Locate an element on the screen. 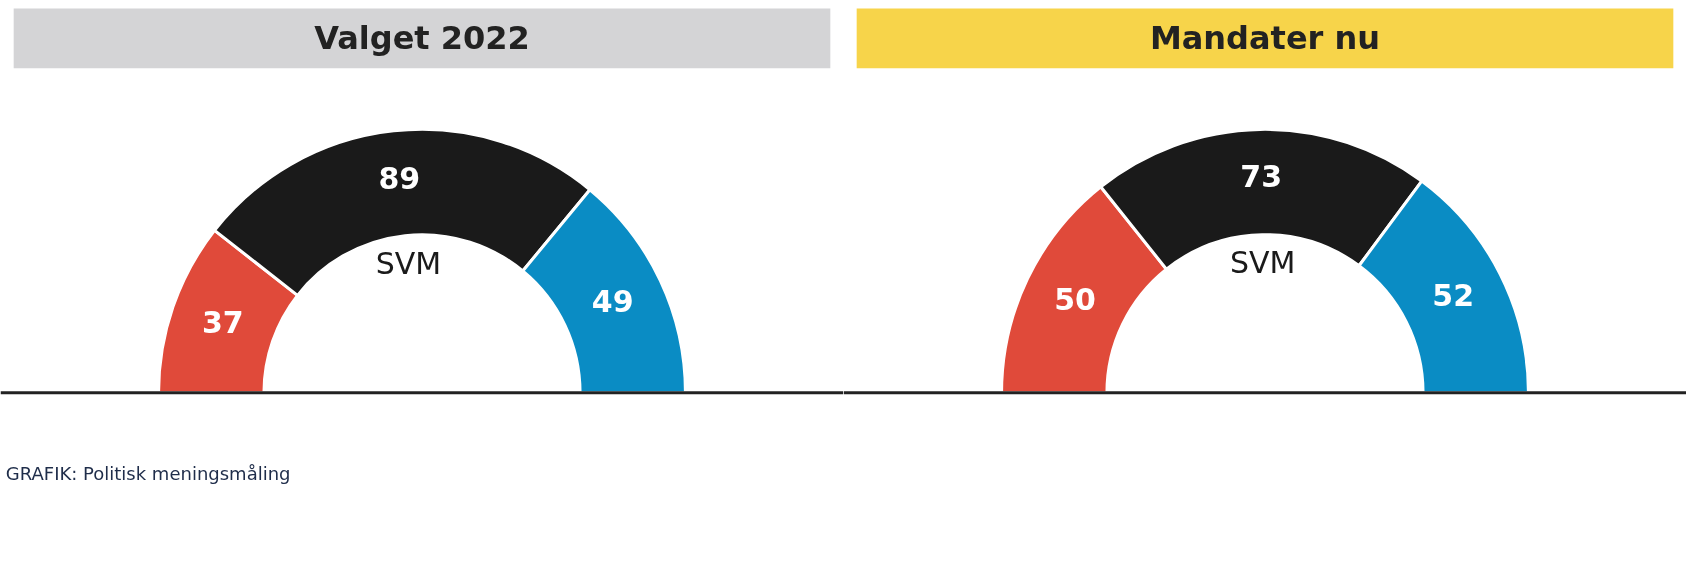 Image resolution: width=1686 pixels, height=588 pixels. data-label: 49 is located at coordinates (612, 301).